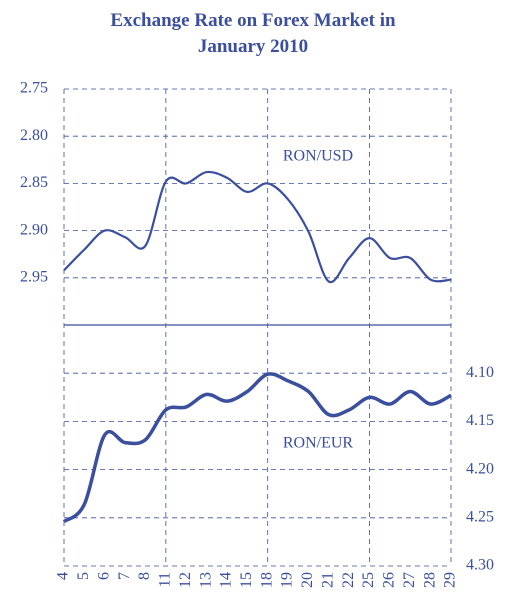 The width and height of the screenshot is (507, 594). Describe the element at coordinates (409, 580) in the screenshot. I see `x-tick-label: 27` at that location.